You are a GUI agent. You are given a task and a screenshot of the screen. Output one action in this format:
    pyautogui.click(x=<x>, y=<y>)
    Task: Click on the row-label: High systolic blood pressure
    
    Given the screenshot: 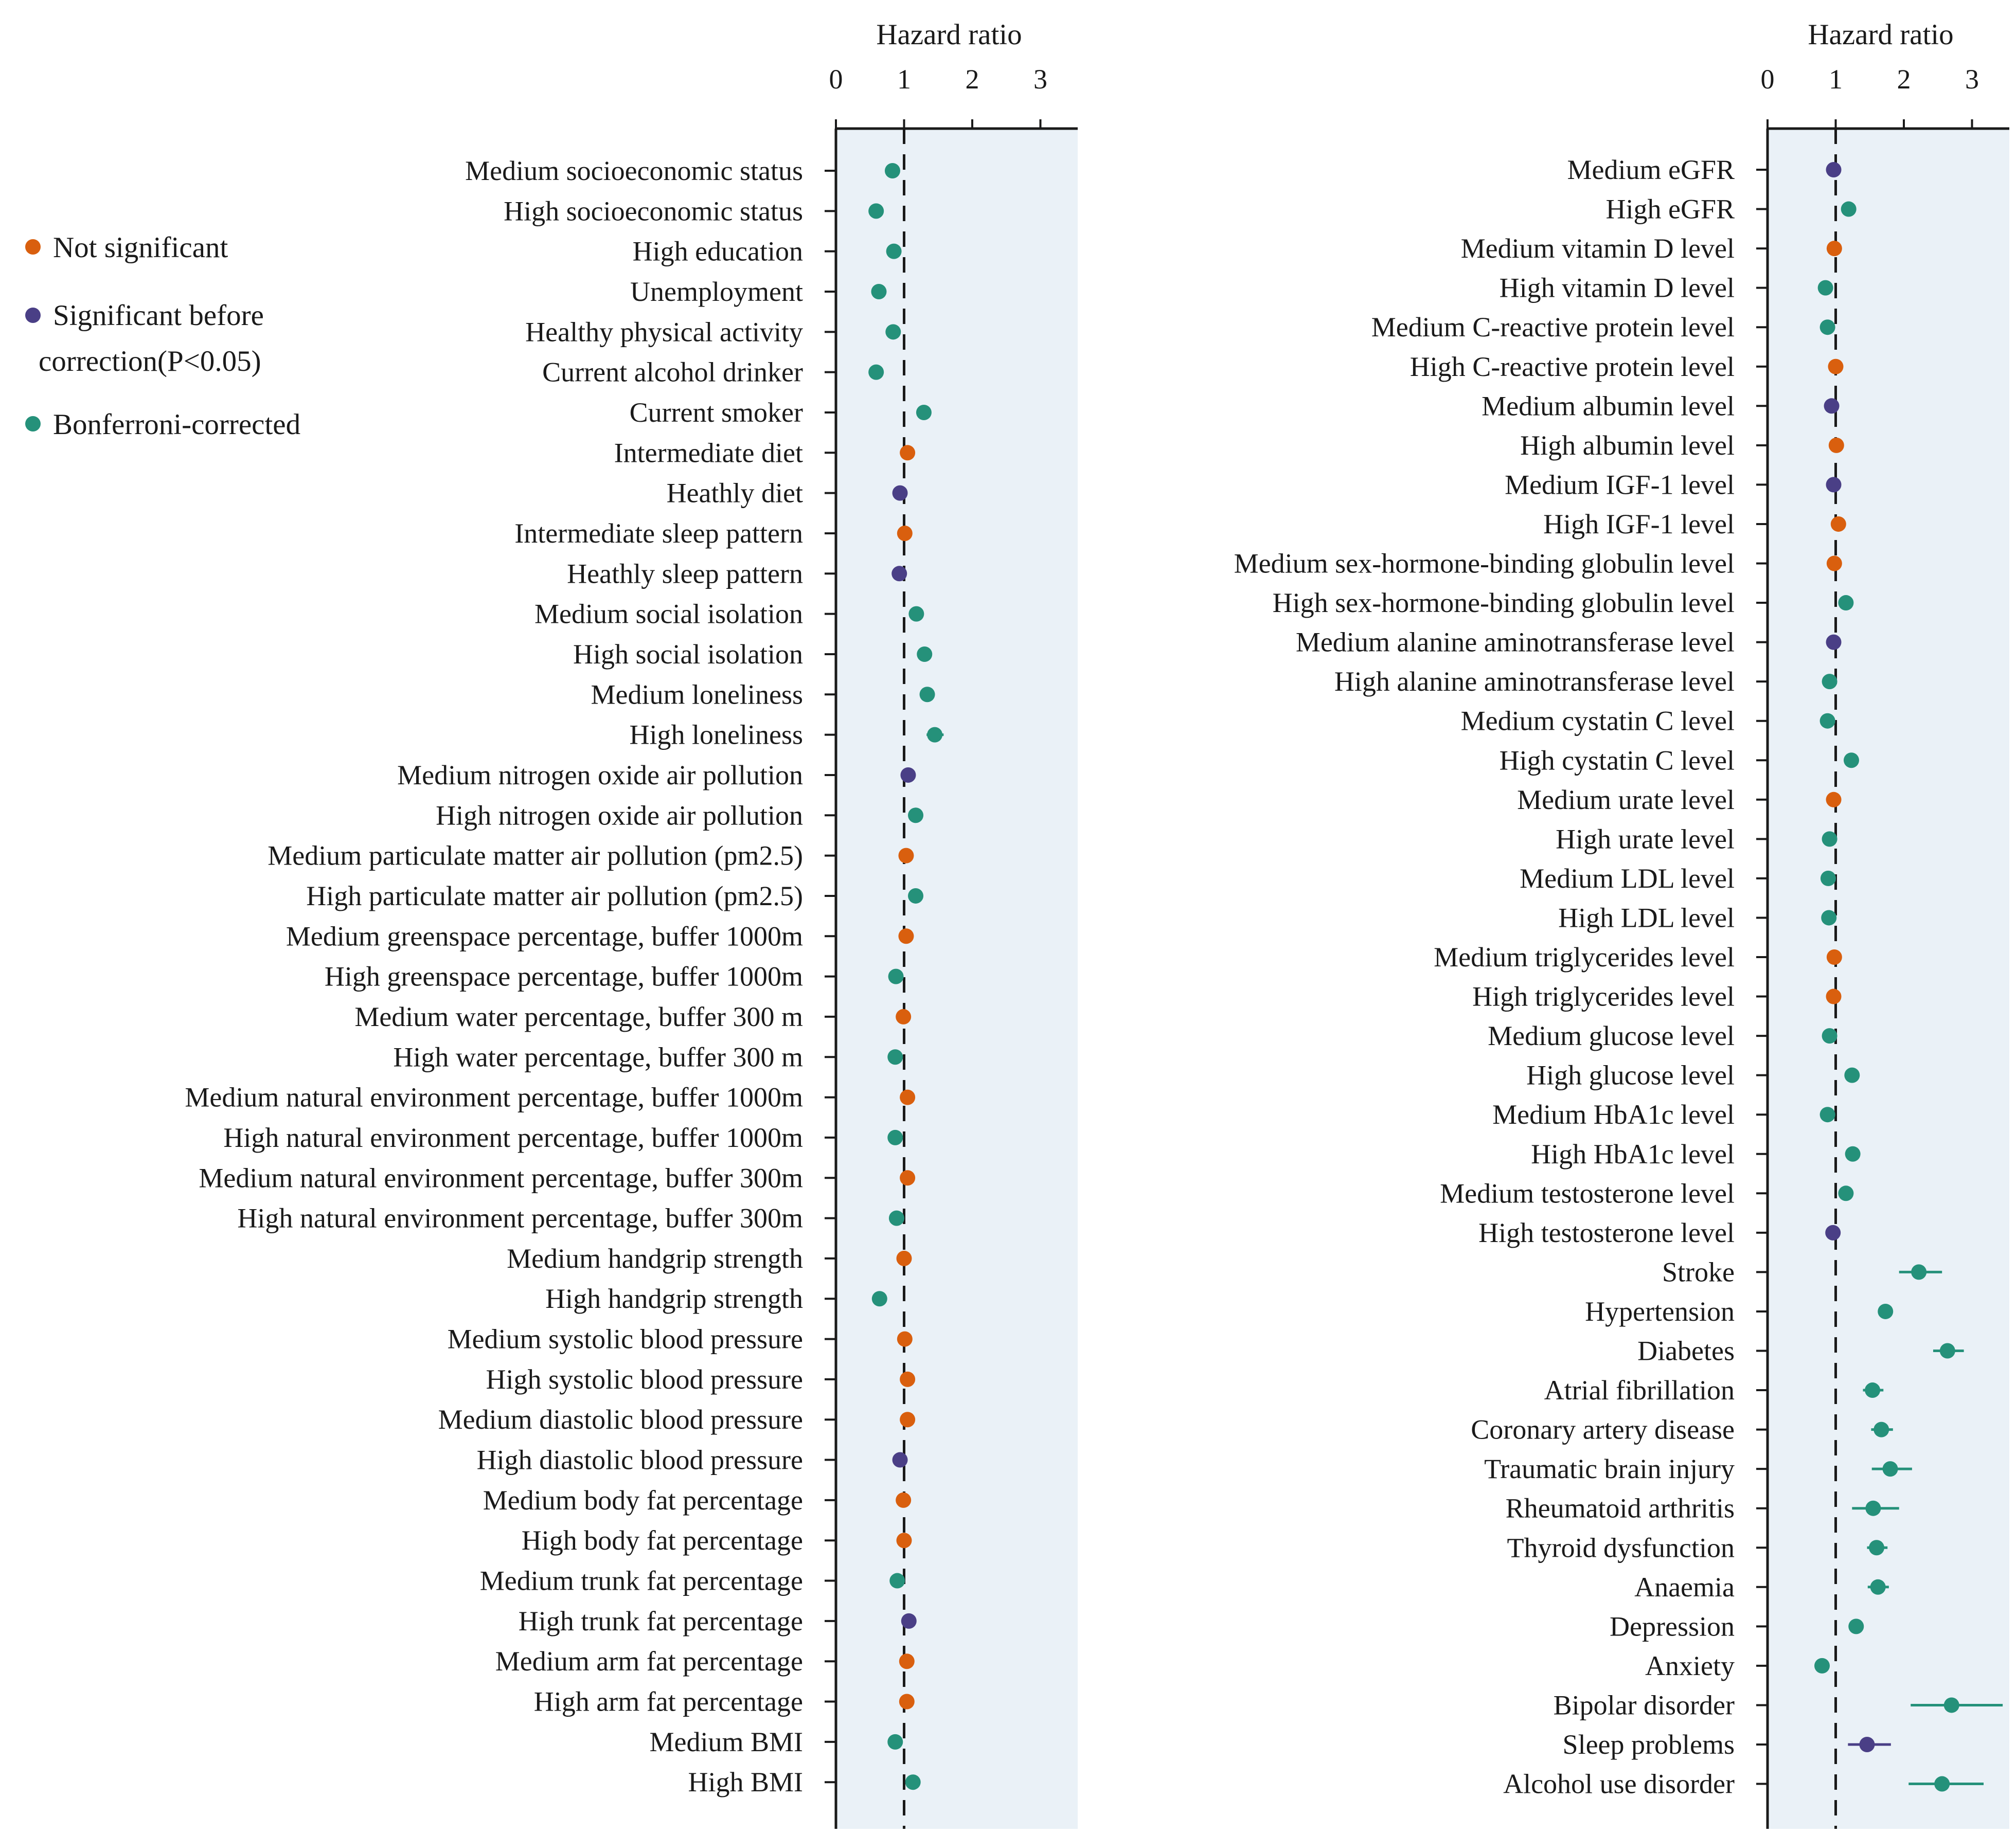 What is the action you would take?
    pyautogui.click(x=644, y=1379)
    